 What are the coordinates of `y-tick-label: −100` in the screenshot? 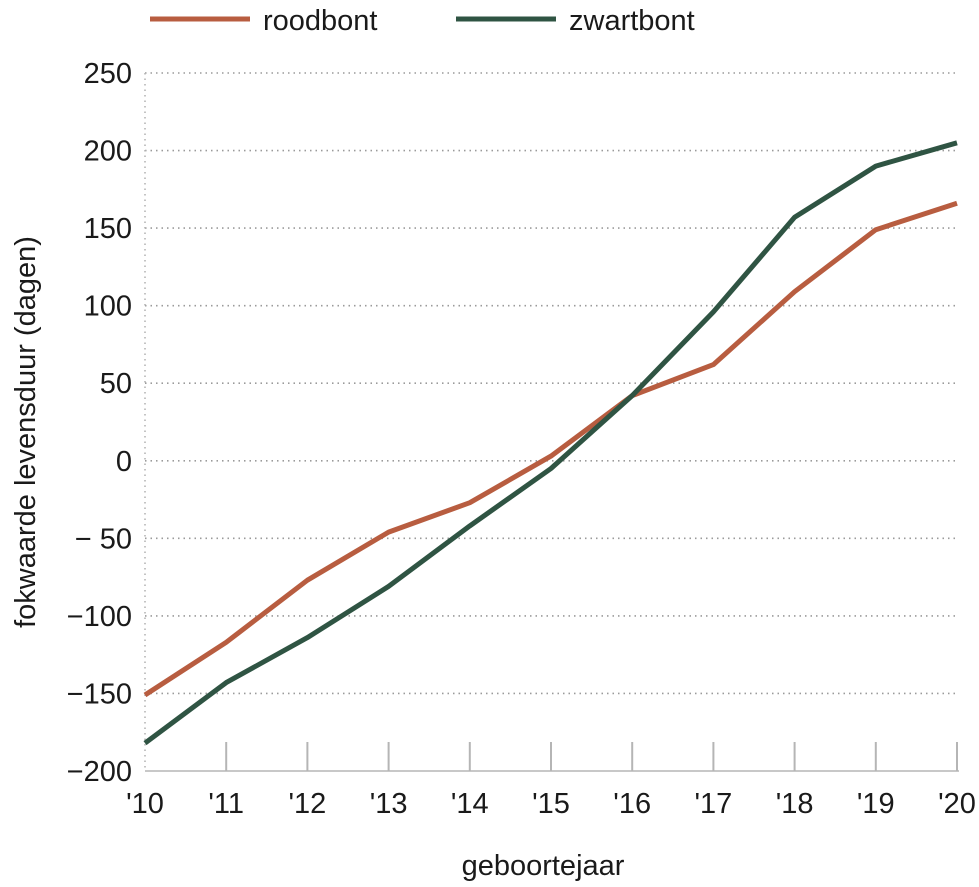 It's located at (99, 617).